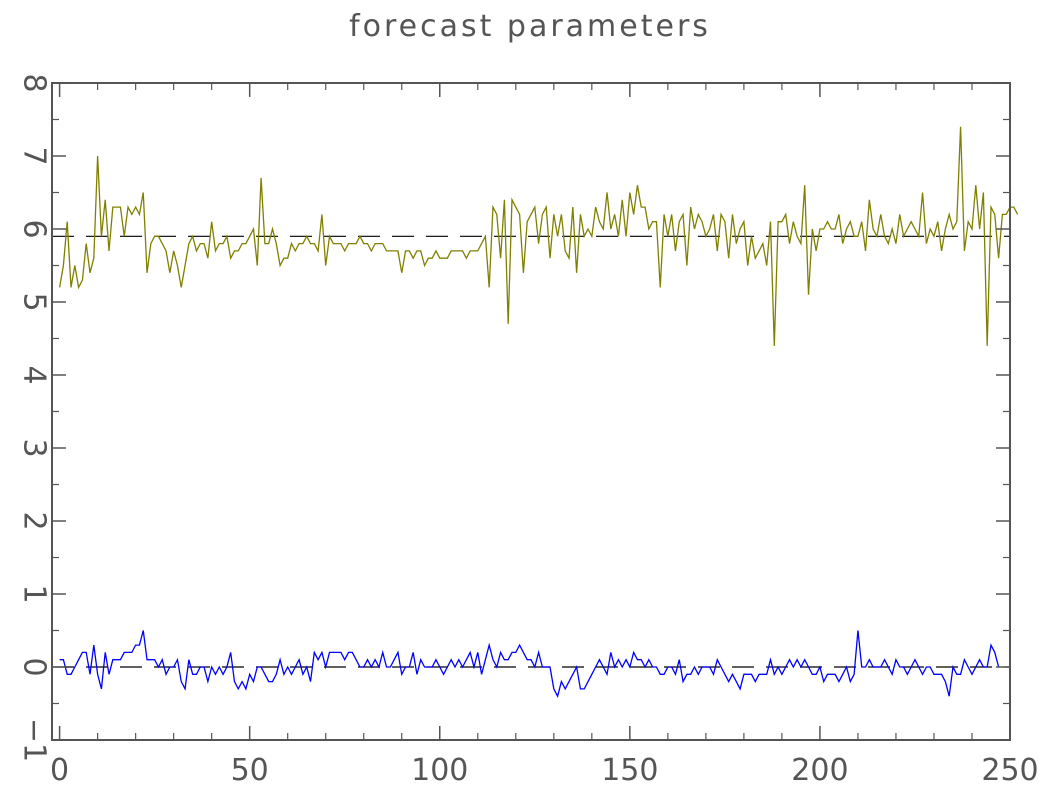 The width and height of the screenshot is (1051, 787). Describe the element at coordinates (34, 374) in the screenshot. I see `y-tick-label: 4` at that location.